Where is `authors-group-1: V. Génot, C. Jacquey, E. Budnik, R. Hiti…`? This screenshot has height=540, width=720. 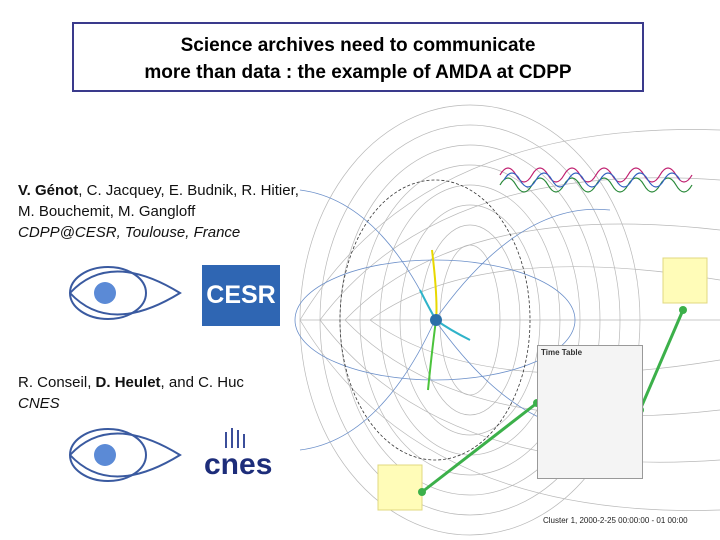 authors-group-1: V. Génot, C. Jacquey, E. Budnik, R. Hiti… is located at coordinates (158, 211).